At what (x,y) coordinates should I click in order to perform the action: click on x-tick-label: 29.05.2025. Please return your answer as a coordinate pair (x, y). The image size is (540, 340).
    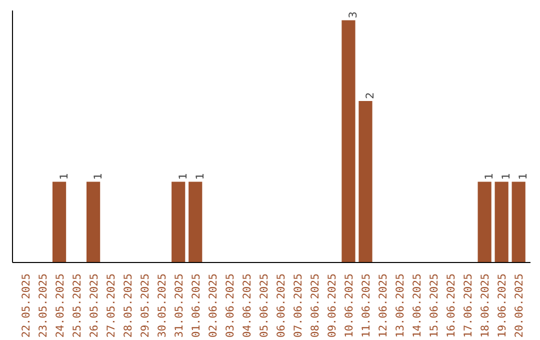
    Looking at the image, I should click on (145, 306).